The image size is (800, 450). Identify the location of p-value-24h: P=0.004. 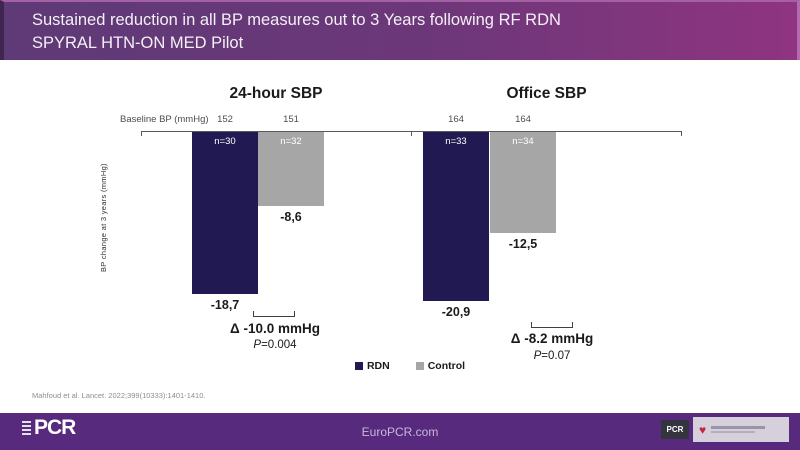
(275, 345).